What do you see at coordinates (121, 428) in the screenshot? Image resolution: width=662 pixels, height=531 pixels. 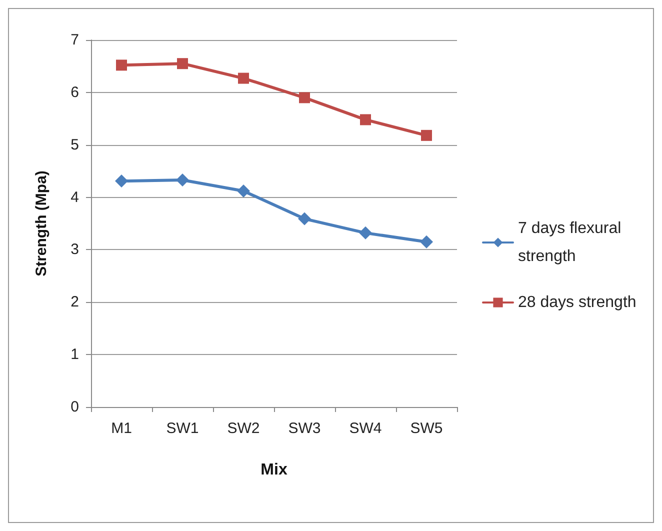 I see `x-tick-label: M1` at bounding box center [121, 428].